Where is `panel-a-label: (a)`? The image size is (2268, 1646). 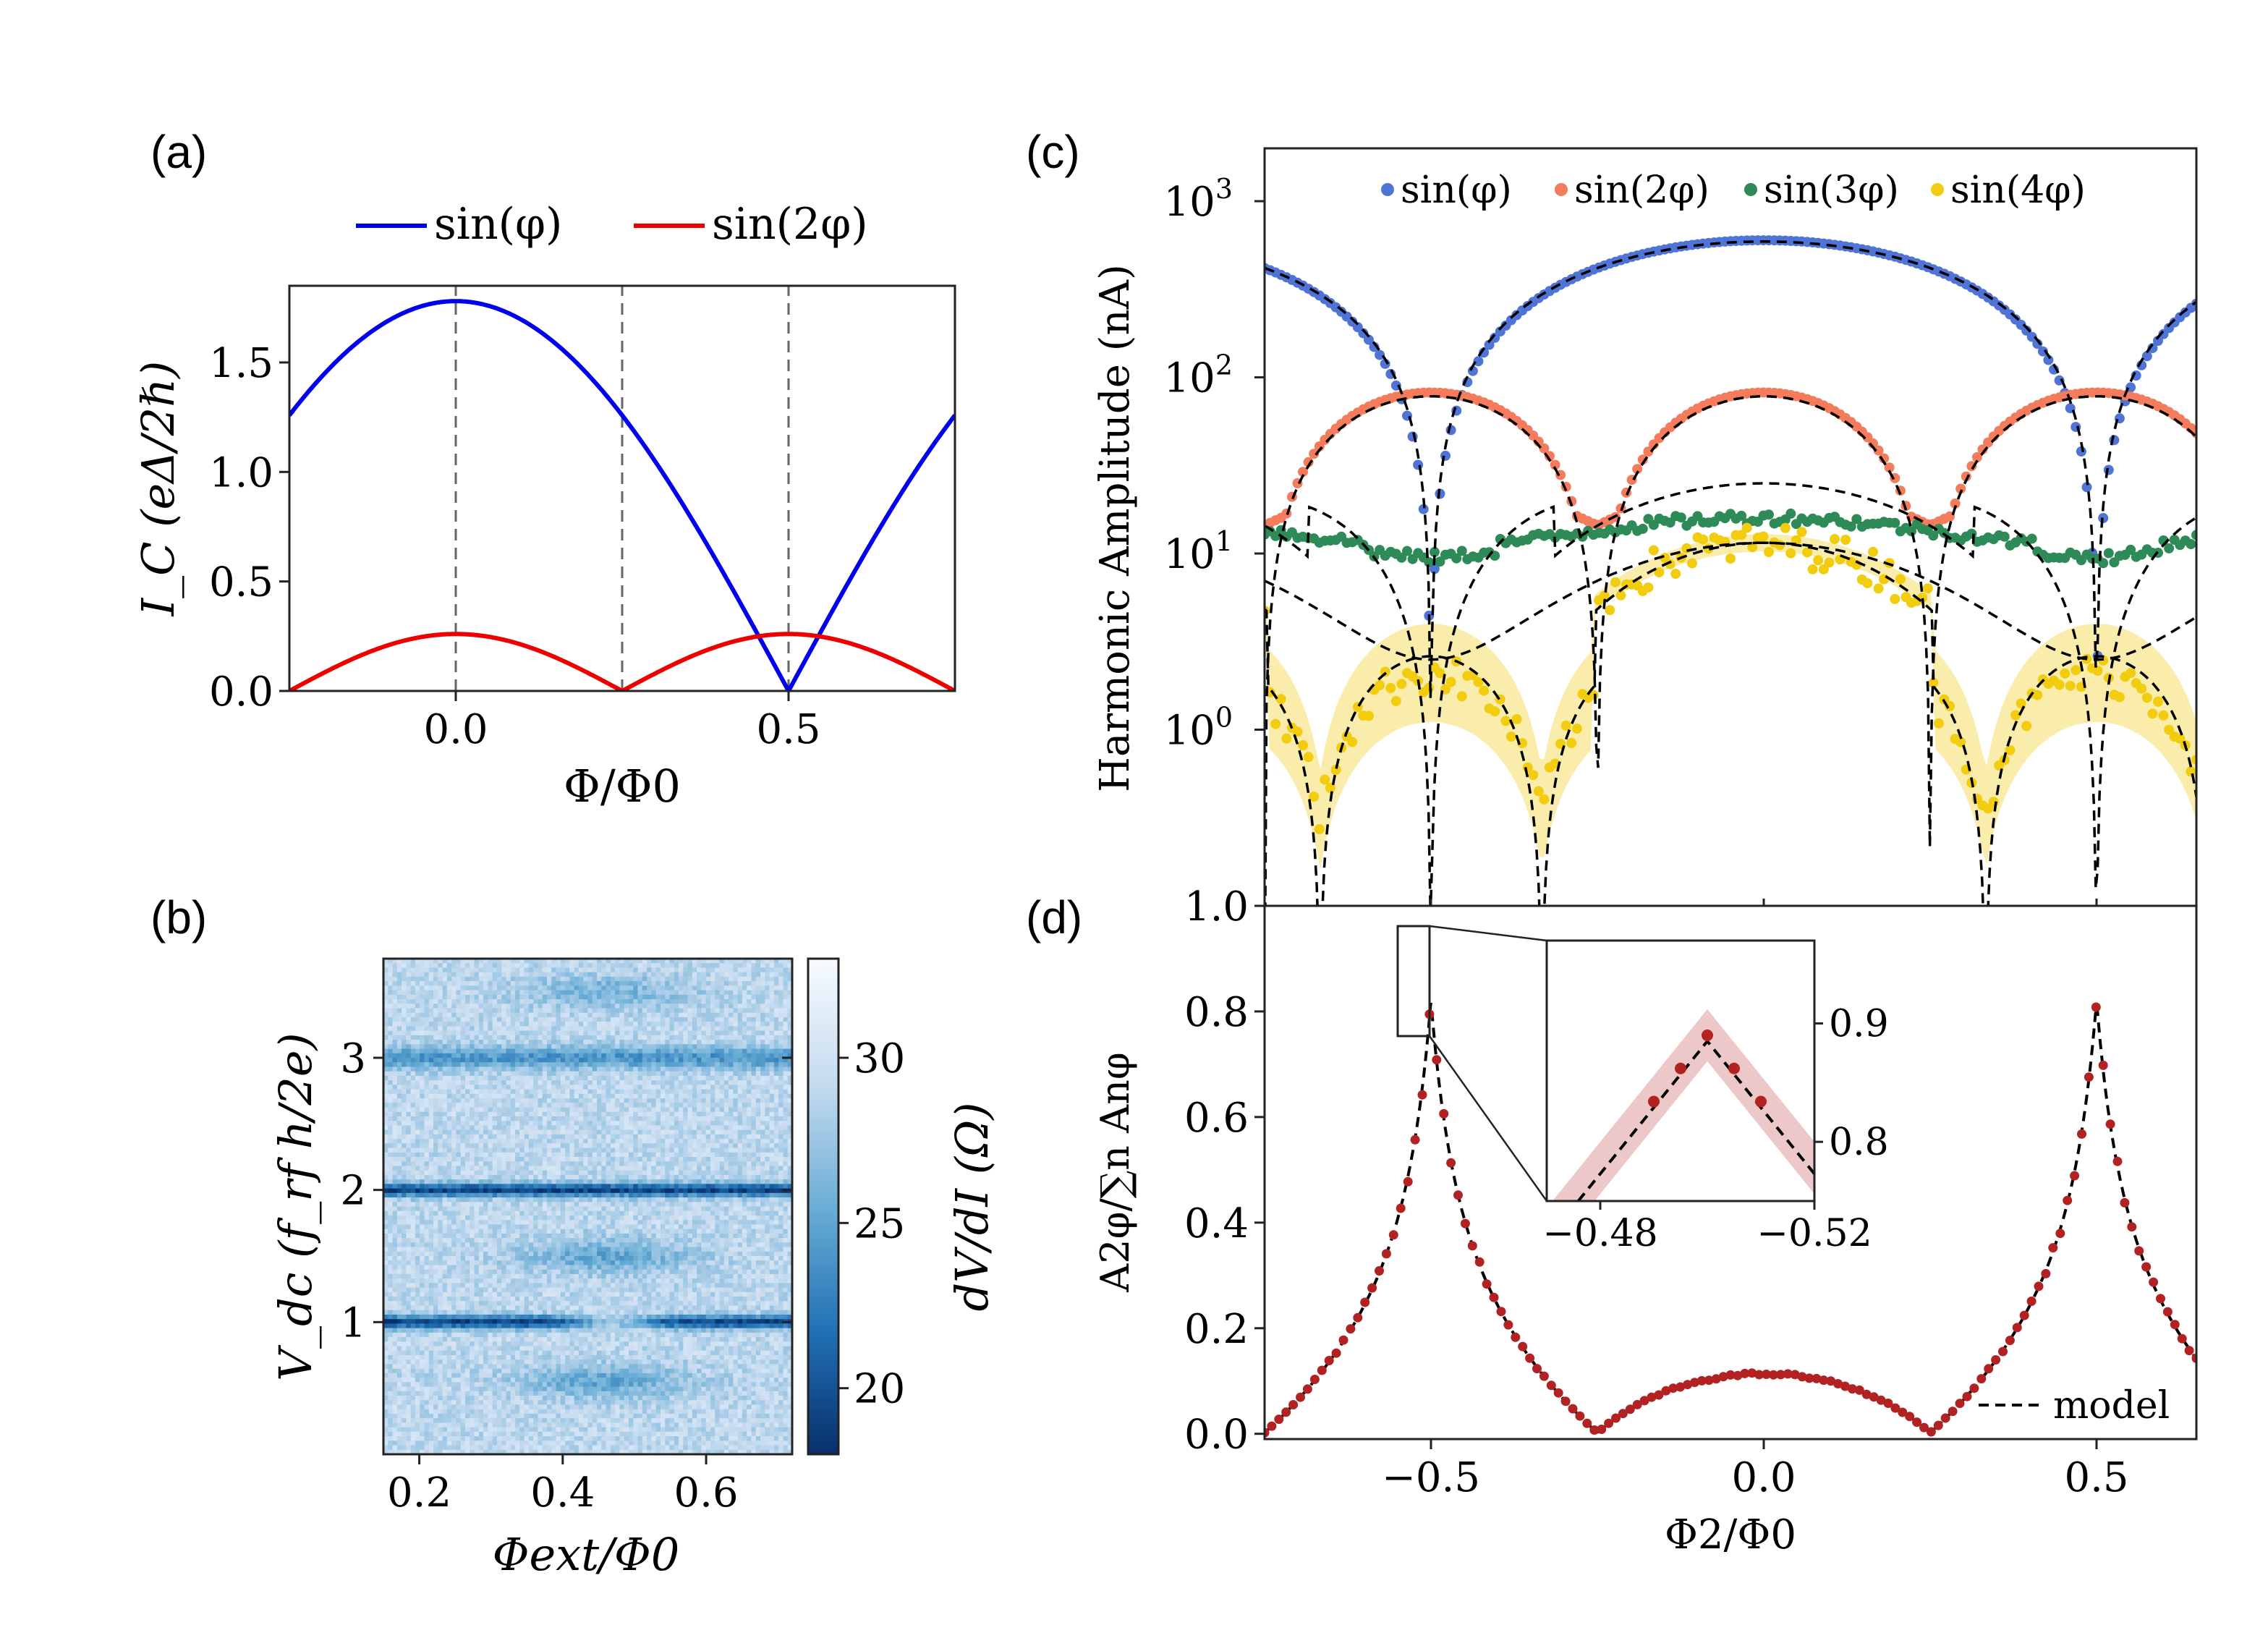
panel-a-label: (a) is located at coordinates (178, 152).